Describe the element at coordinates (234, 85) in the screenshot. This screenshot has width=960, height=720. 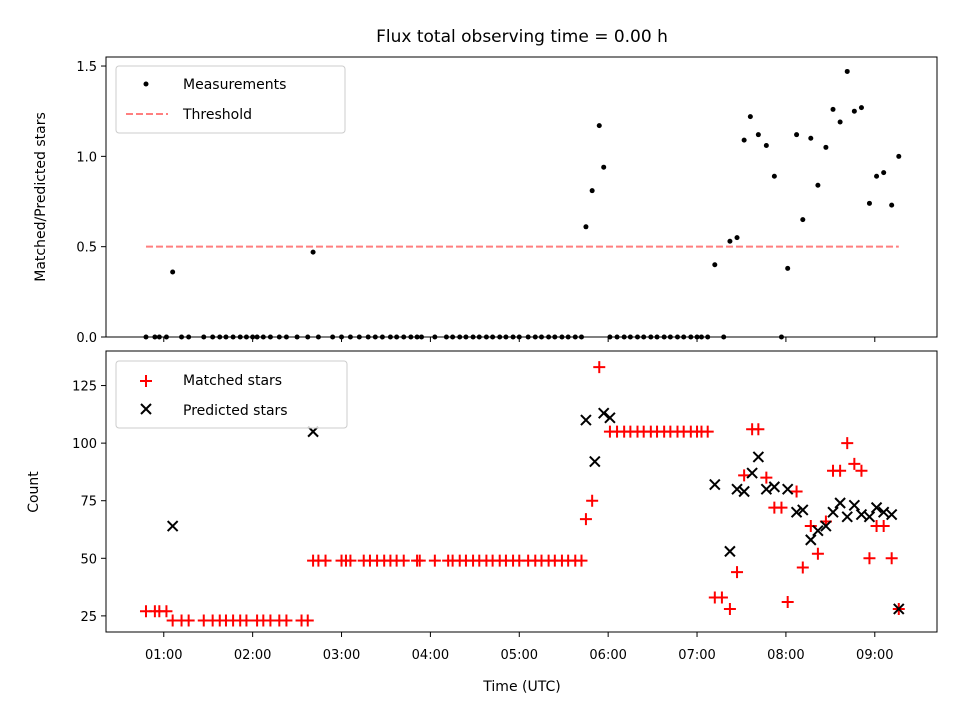
I see `legend-measurements-label: Measurements` at that location.